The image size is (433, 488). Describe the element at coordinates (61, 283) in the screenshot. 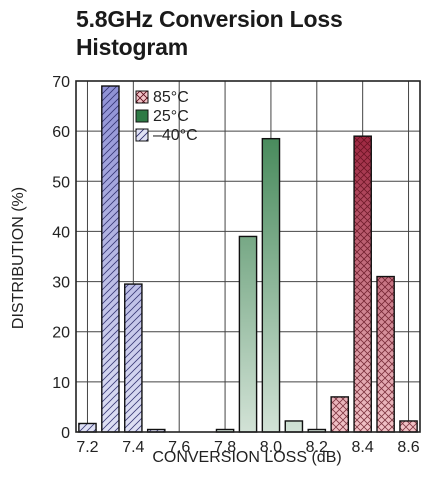

I see `y-tick-label: 30` at that location.